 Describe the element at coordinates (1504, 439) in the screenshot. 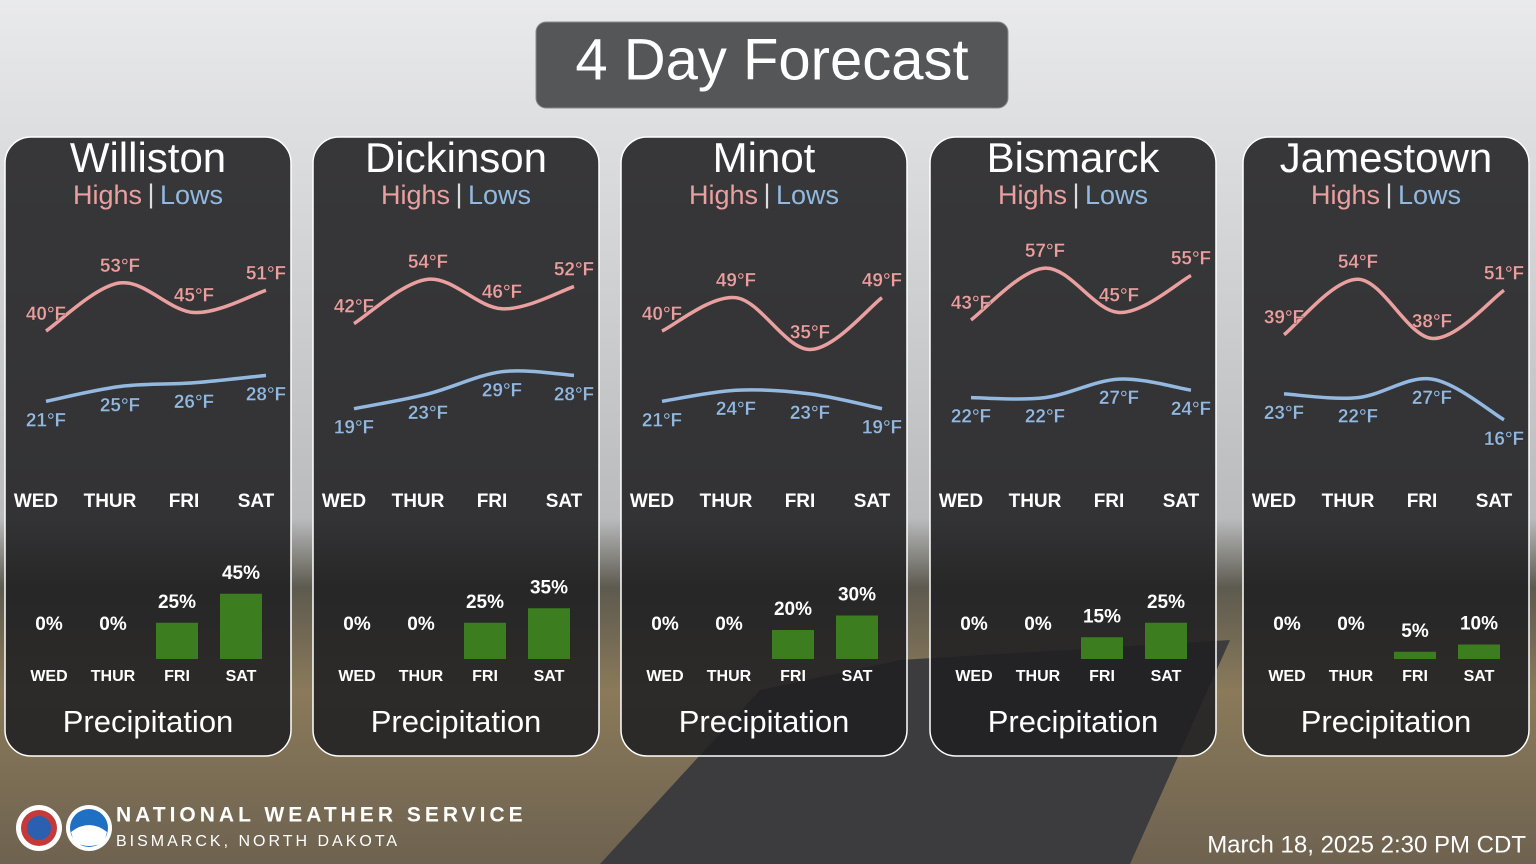

I see `lows-label: 16°F` at that location.